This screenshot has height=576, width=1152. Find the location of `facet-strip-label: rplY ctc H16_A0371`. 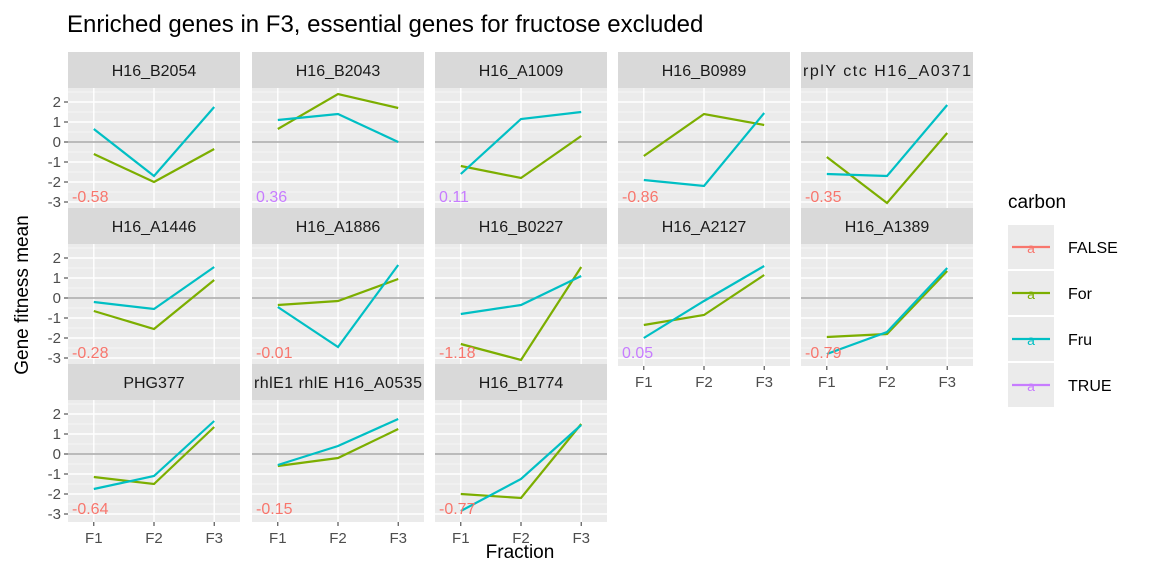

facet-strip-label: rplY ctc H16_A0371 is located at coordinates (887, 71).